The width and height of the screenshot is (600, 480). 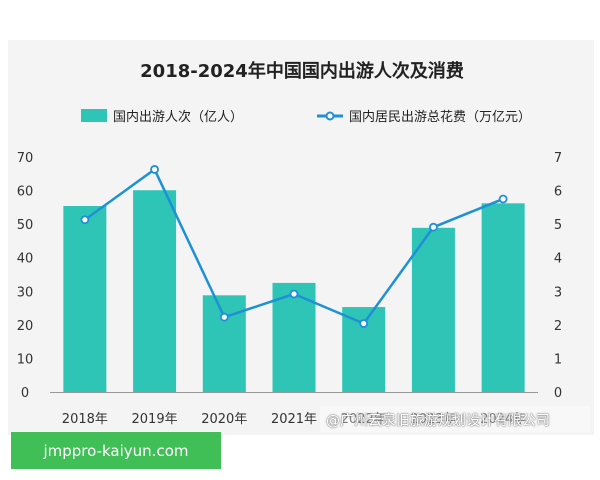 I want to click on y-left-tick-label: 40, so click(x=25, y=259).